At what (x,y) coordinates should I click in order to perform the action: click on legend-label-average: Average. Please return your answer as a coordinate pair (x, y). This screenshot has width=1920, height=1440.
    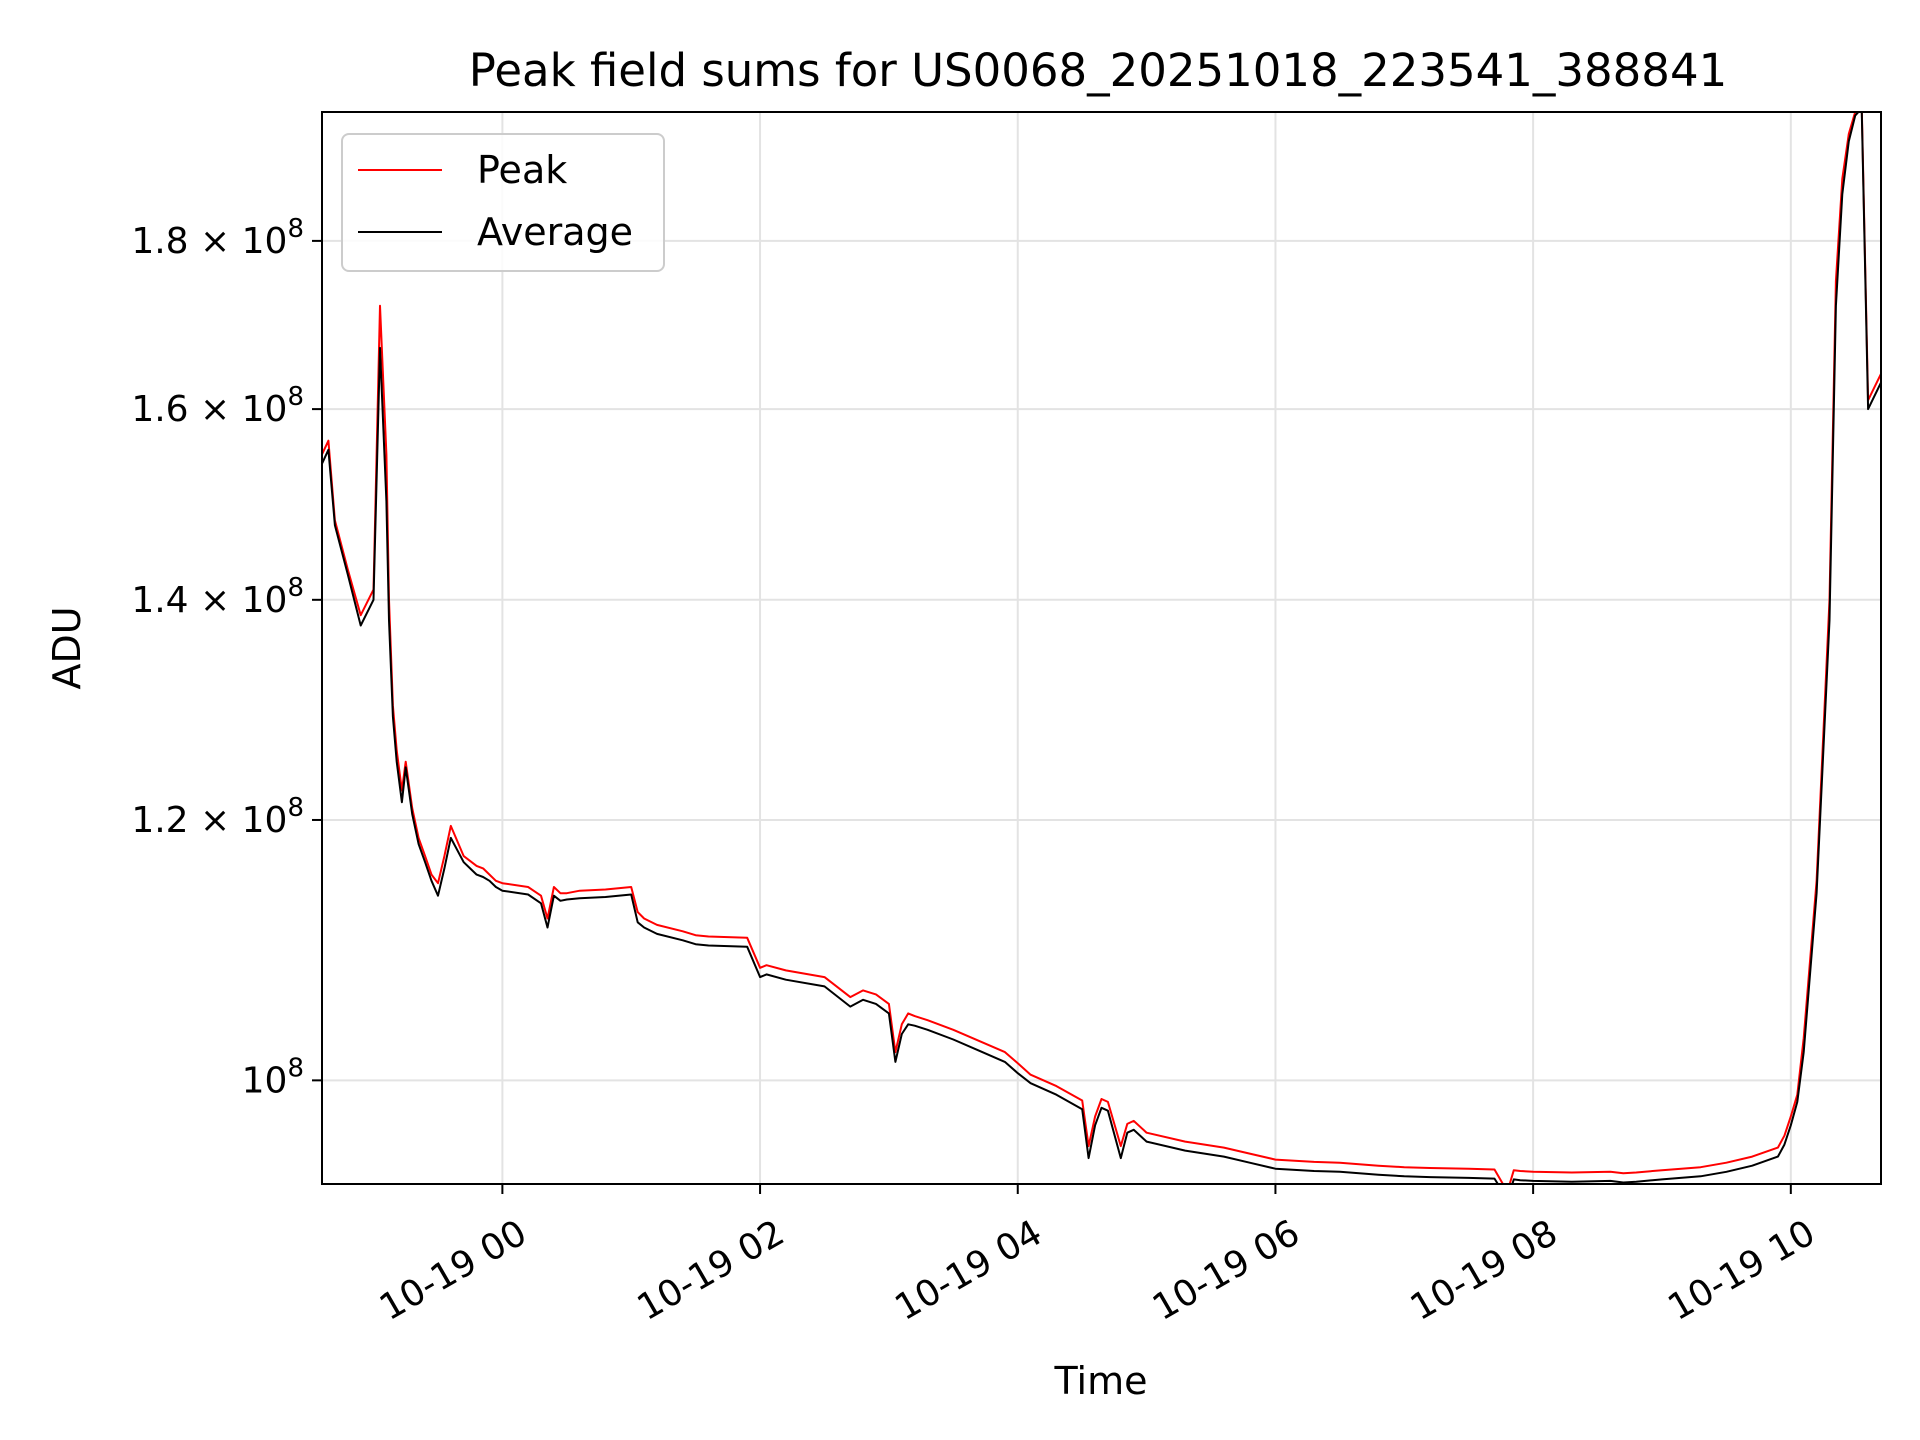
    Looking at the image, I should click on (555, 232).